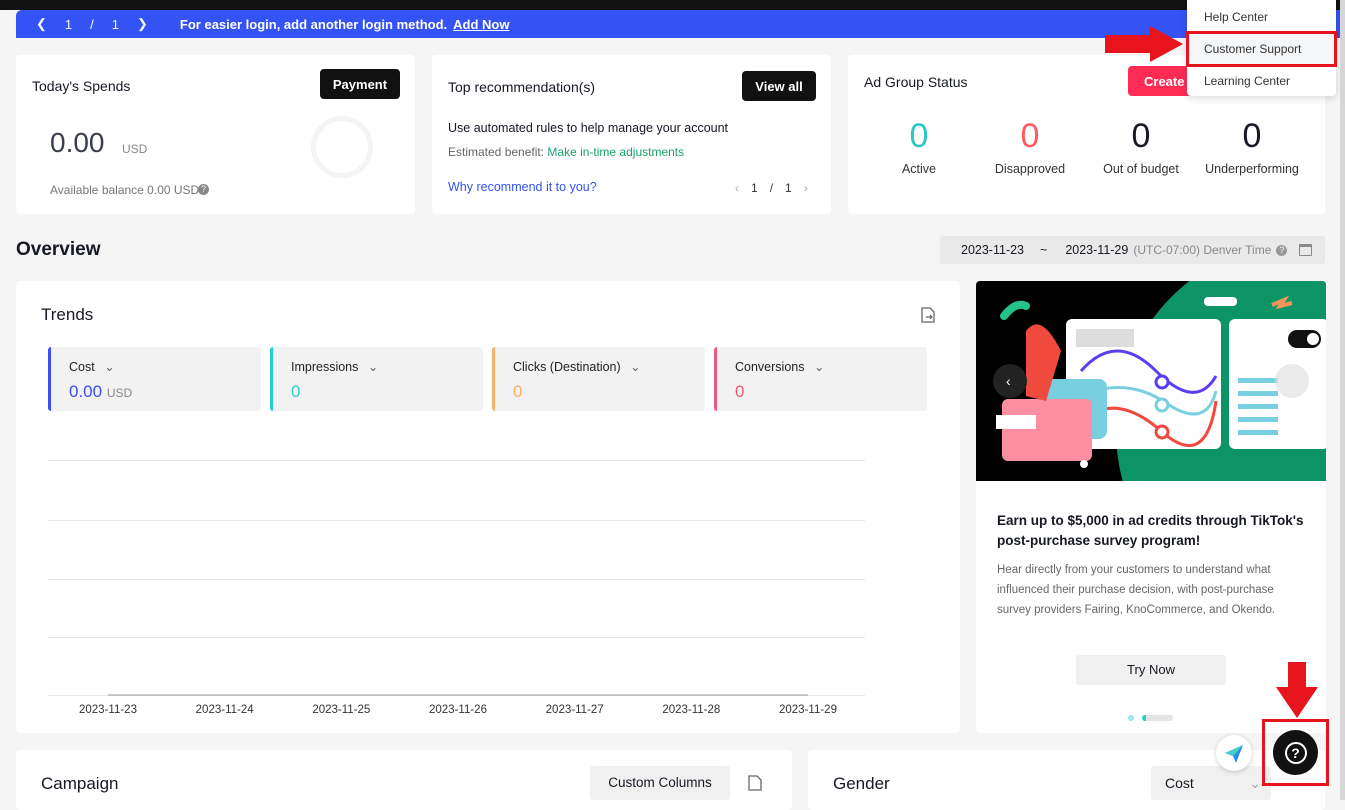 Image resolution: width=1345 pixels, height=810 pixels. I want to click on top-strip, so click(672, 5).